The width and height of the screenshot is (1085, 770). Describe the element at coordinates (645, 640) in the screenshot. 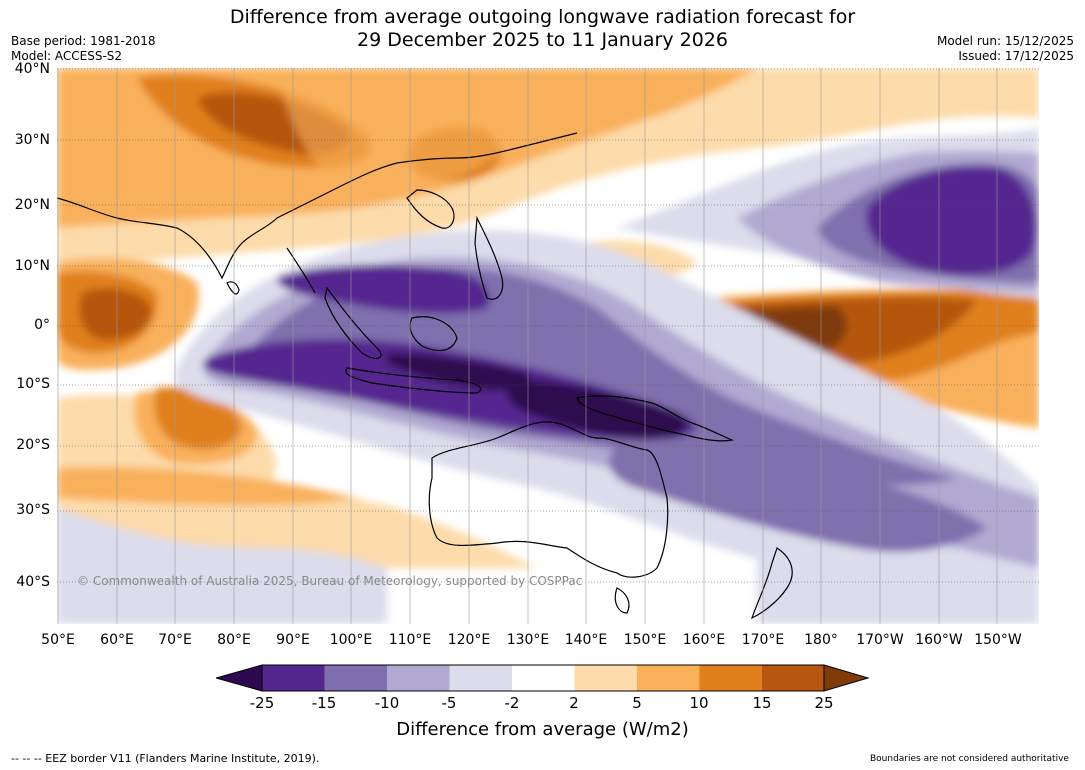

I see `lon-label-150e: 150°E` at that location.